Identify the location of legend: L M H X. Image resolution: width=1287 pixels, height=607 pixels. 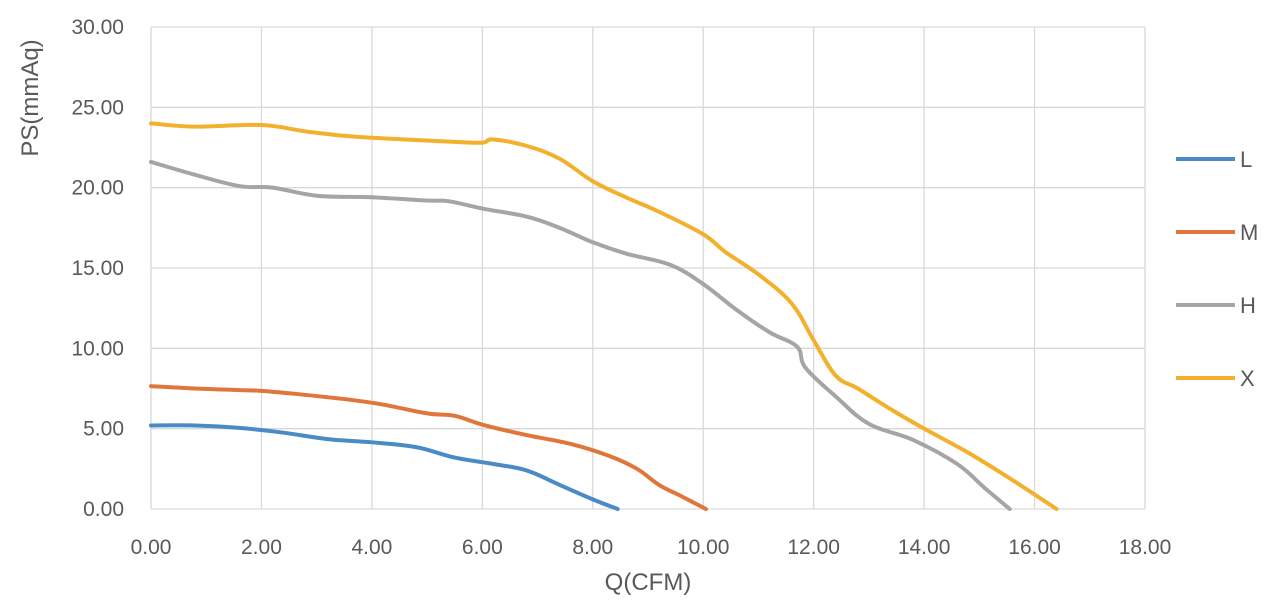
(1217, 269).